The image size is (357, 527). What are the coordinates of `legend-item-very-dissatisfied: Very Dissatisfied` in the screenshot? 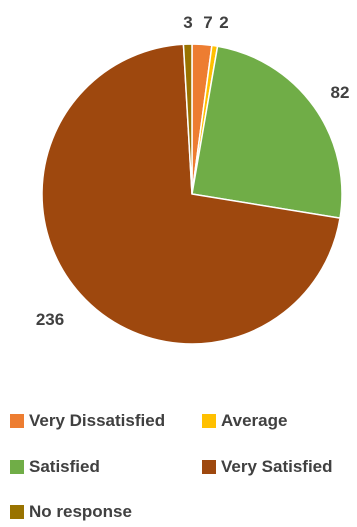 It's located at (87, 421).